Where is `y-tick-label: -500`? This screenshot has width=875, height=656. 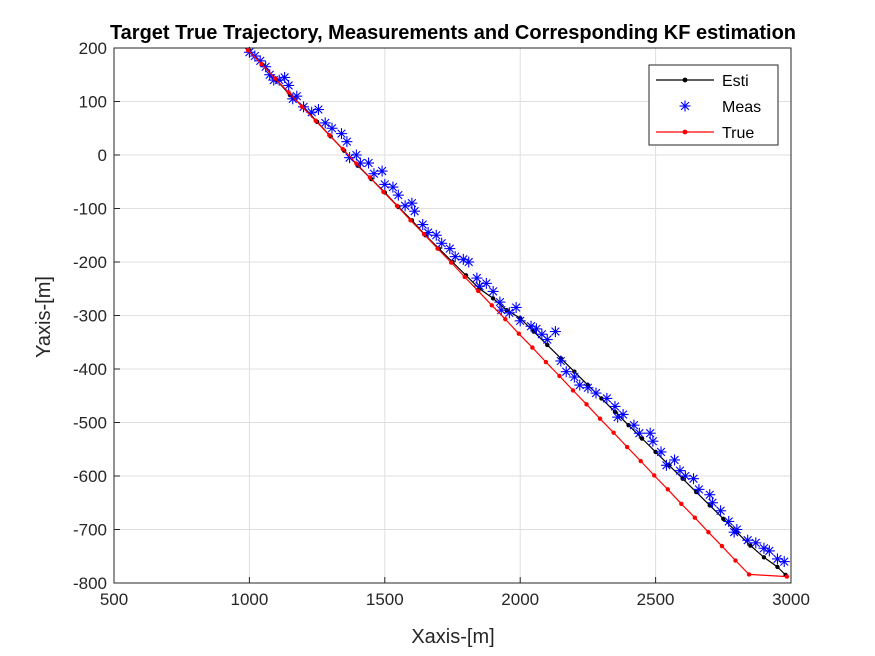
y-tick-label: -500 is located at coordinates (90, 423).